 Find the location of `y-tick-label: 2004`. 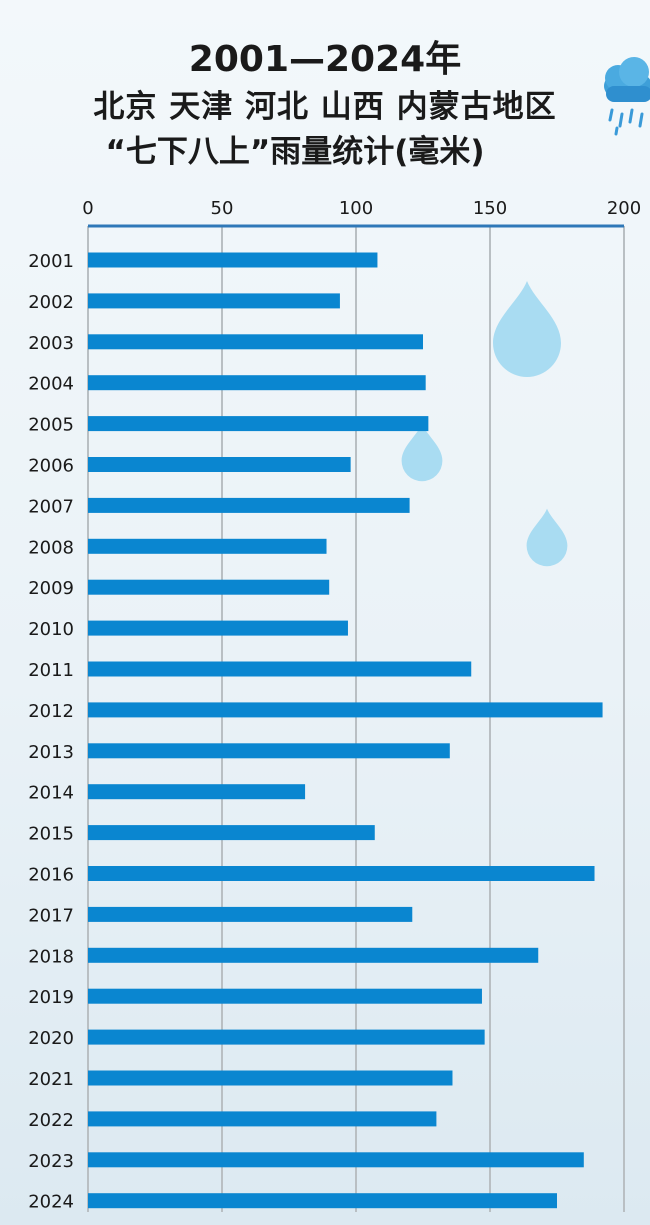

y-tick-label: 2004 is located at coordinates (51, 384).